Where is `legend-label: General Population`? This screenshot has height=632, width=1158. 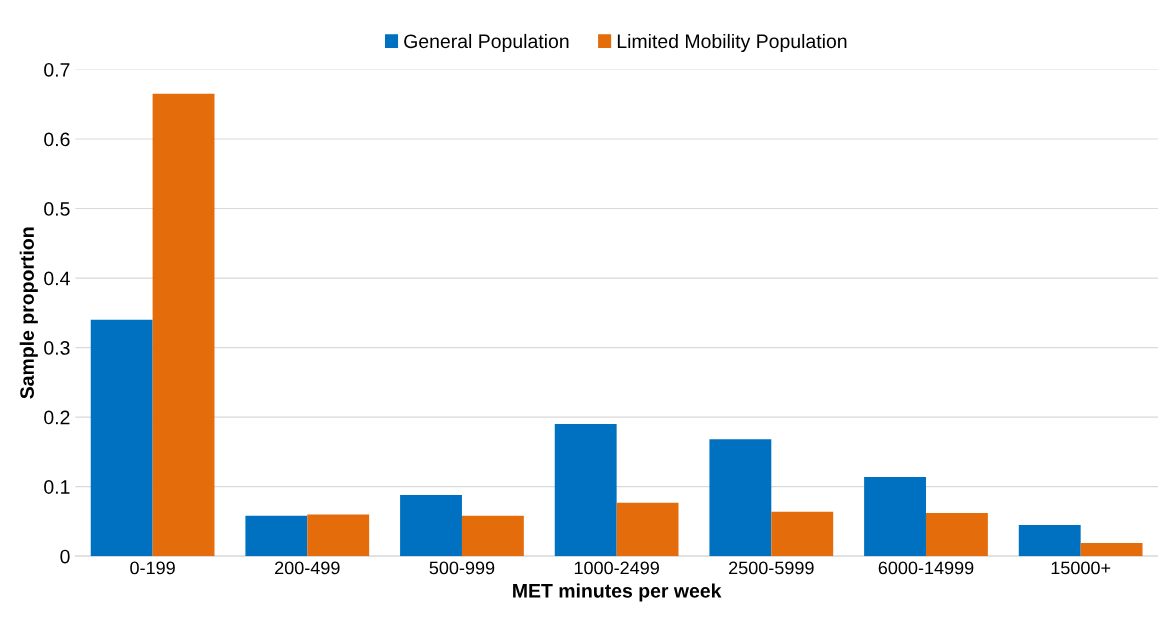
legend-label: General Population is located at coordinates (486, 43).